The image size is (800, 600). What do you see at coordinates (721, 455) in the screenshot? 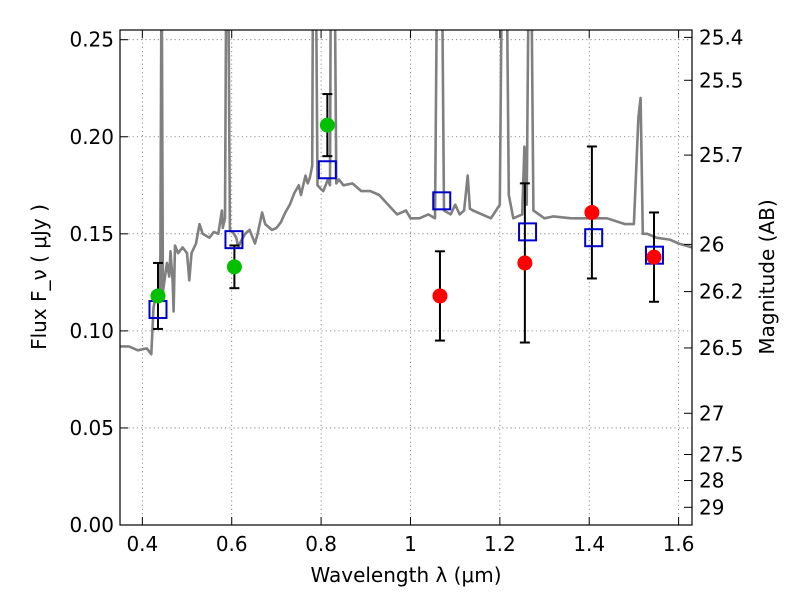
I see `y2-tick-label: 27.5` at bounding box center [721, 455].